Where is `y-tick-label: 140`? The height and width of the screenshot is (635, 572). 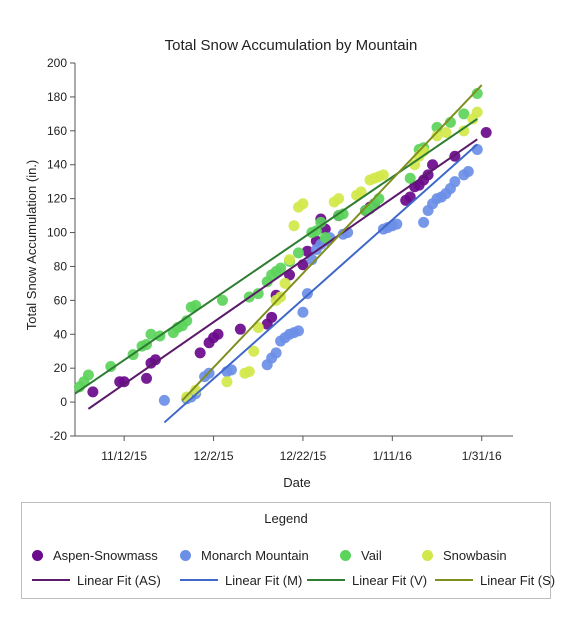 y-tick-label: 140 is located at coordinates (57, 165).